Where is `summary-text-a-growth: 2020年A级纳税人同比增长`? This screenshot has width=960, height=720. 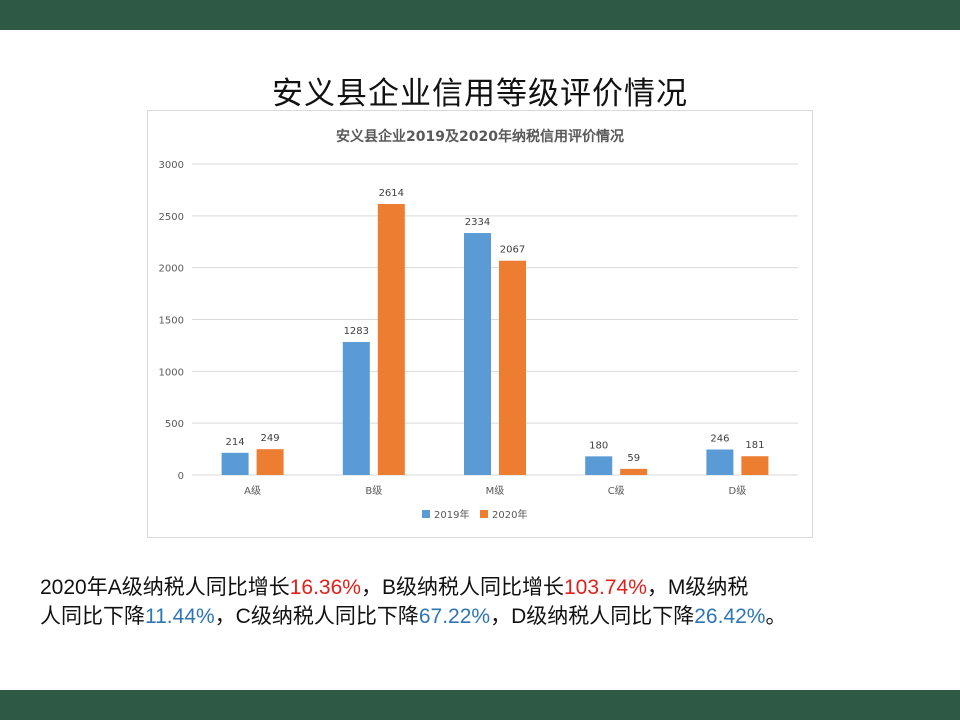
summary-text-a-growth: 2020年A级纳税人同比增长 is located at coordinates (165, 587).